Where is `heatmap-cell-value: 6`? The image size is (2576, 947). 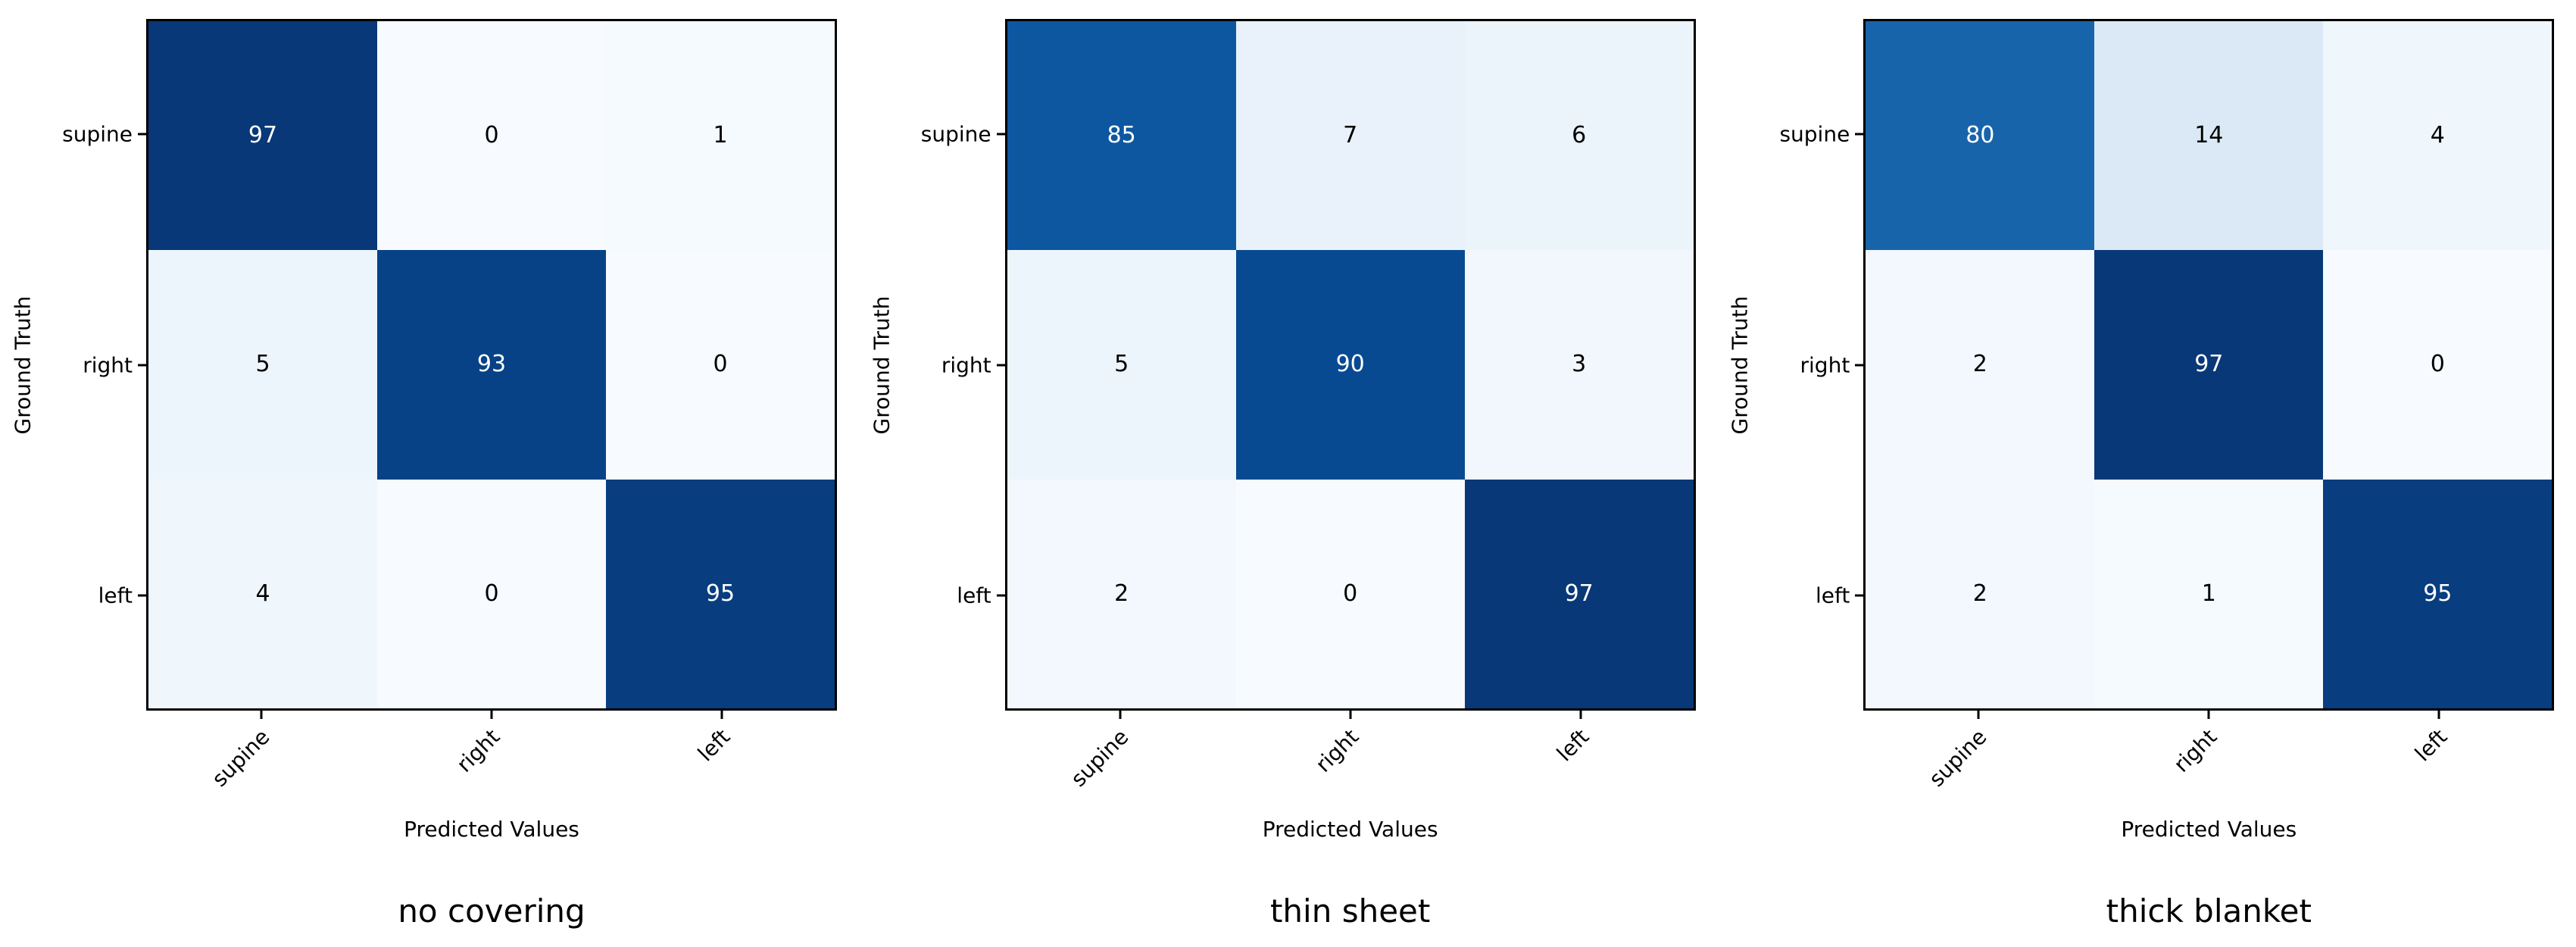
heatmap-cell-value: 6 is located at coordinates (1580, 135).